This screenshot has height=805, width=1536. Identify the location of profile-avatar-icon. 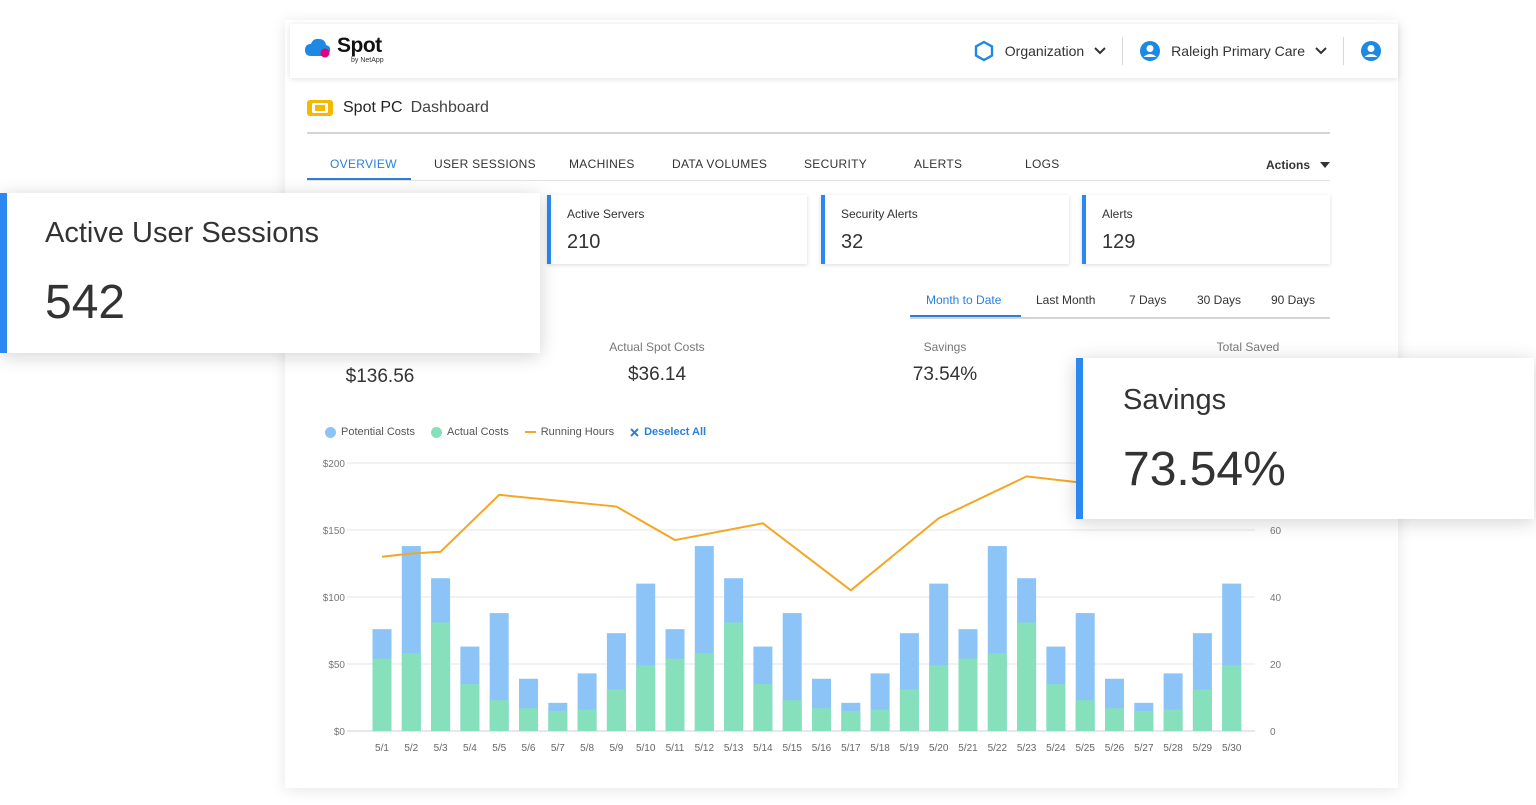
(1371, 51).